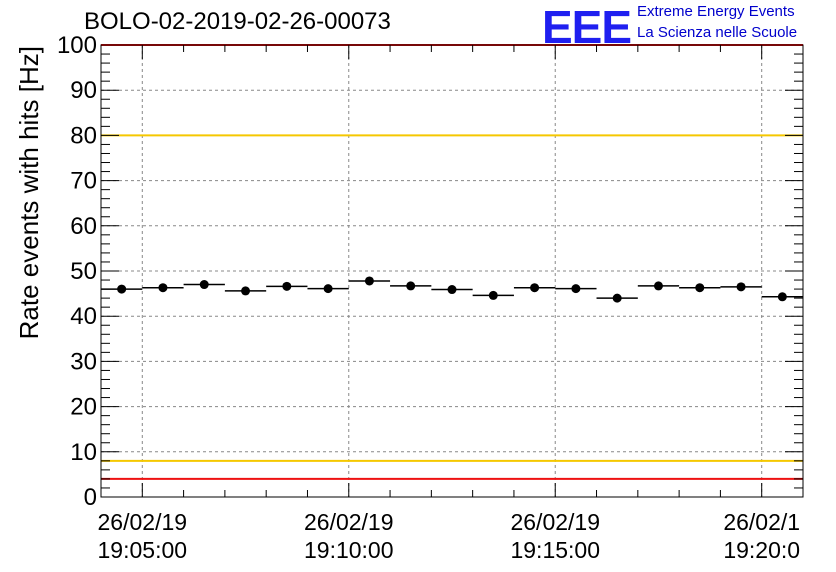 The height and width of the screenshot is (572, 836). I want to click on y-tick-label: 90, so click(83, 90).